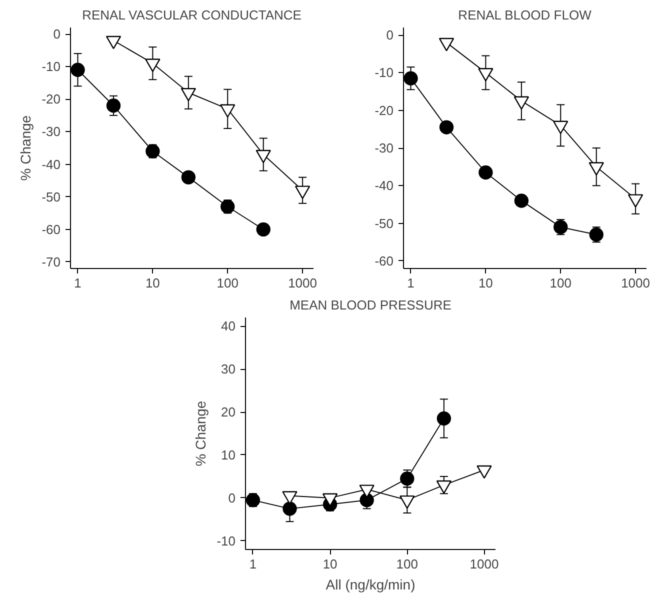 This screenshot has height=599, width=667. I want to click on y-tick-label: 40, so click(228, 326).